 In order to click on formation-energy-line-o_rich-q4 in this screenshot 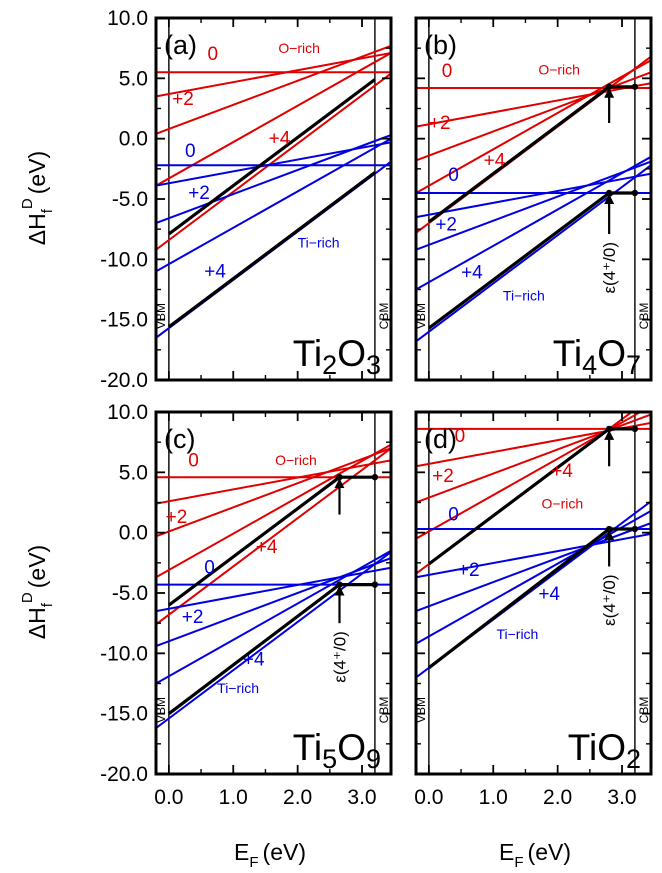, I will do `click(273, 161)`.